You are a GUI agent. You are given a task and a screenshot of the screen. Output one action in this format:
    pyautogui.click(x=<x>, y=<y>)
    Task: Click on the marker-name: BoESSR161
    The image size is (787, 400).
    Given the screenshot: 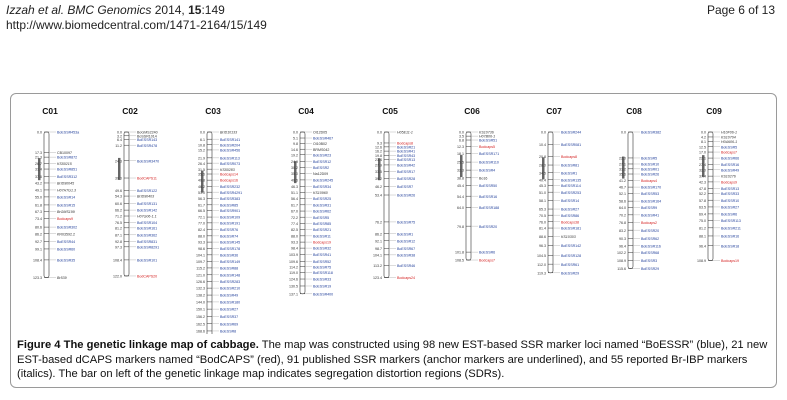 What is the action you would take?
    pyautogui.click(x=147, y=228)
    